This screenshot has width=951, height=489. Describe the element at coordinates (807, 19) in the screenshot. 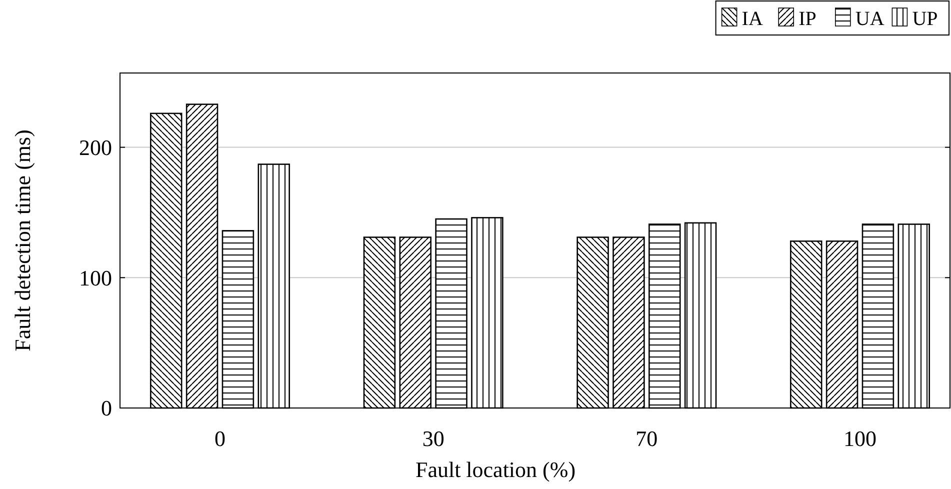

I see `legend-label: IP` at that location.